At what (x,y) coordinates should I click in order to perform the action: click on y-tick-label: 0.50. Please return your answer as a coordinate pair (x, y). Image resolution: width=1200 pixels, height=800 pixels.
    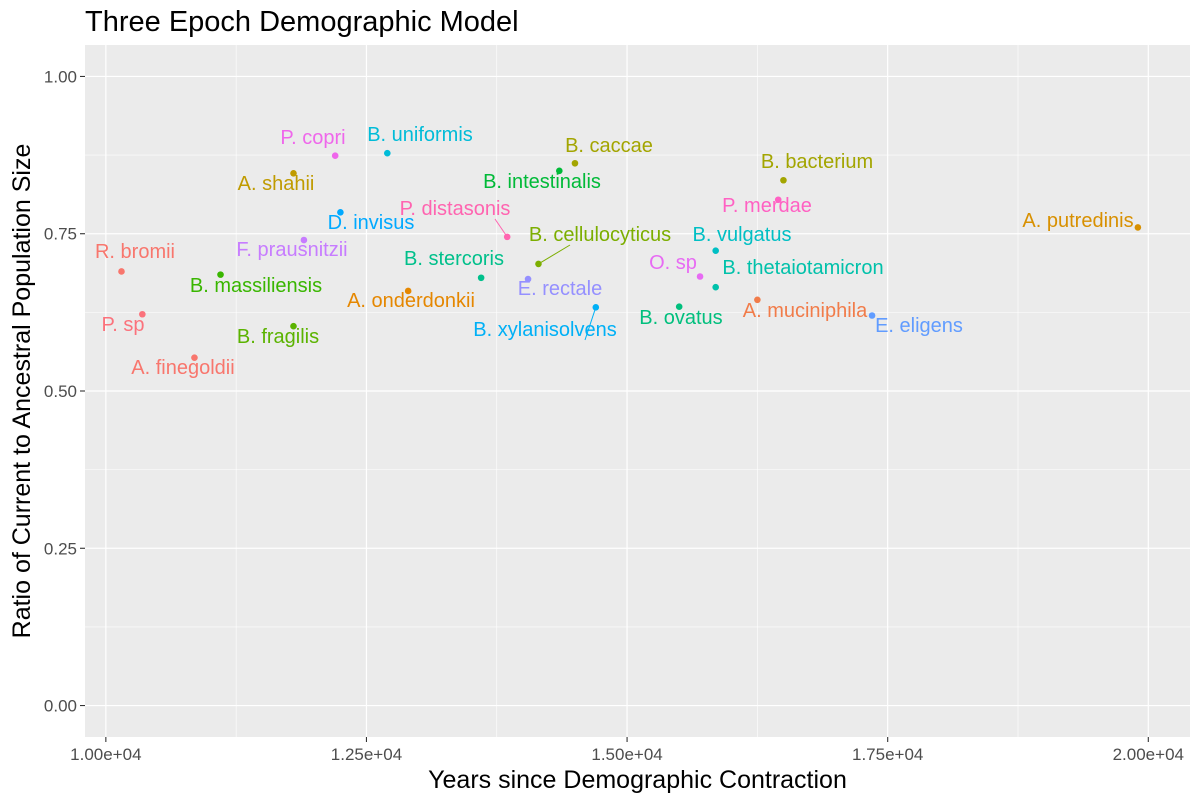
    Looking at the image, I should click on (60, 391).